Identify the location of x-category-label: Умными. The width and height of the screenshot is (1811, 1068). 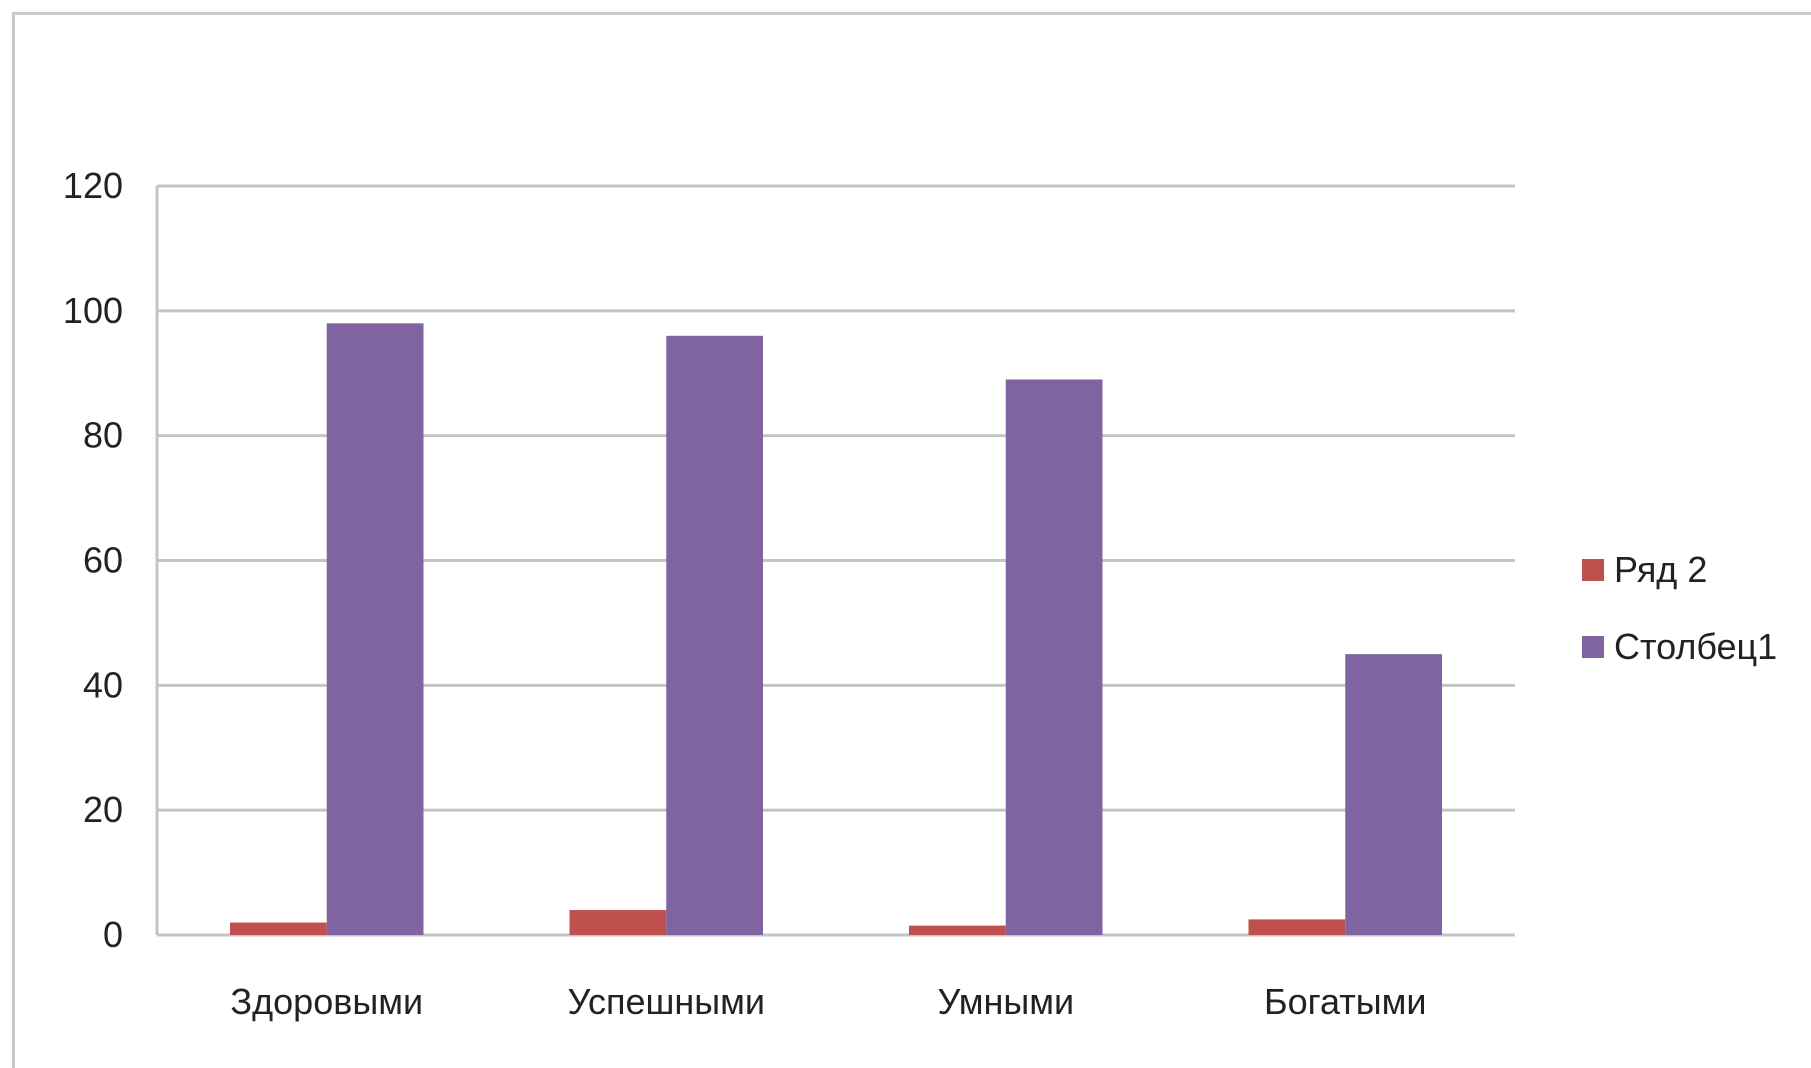
(1005, 1001).